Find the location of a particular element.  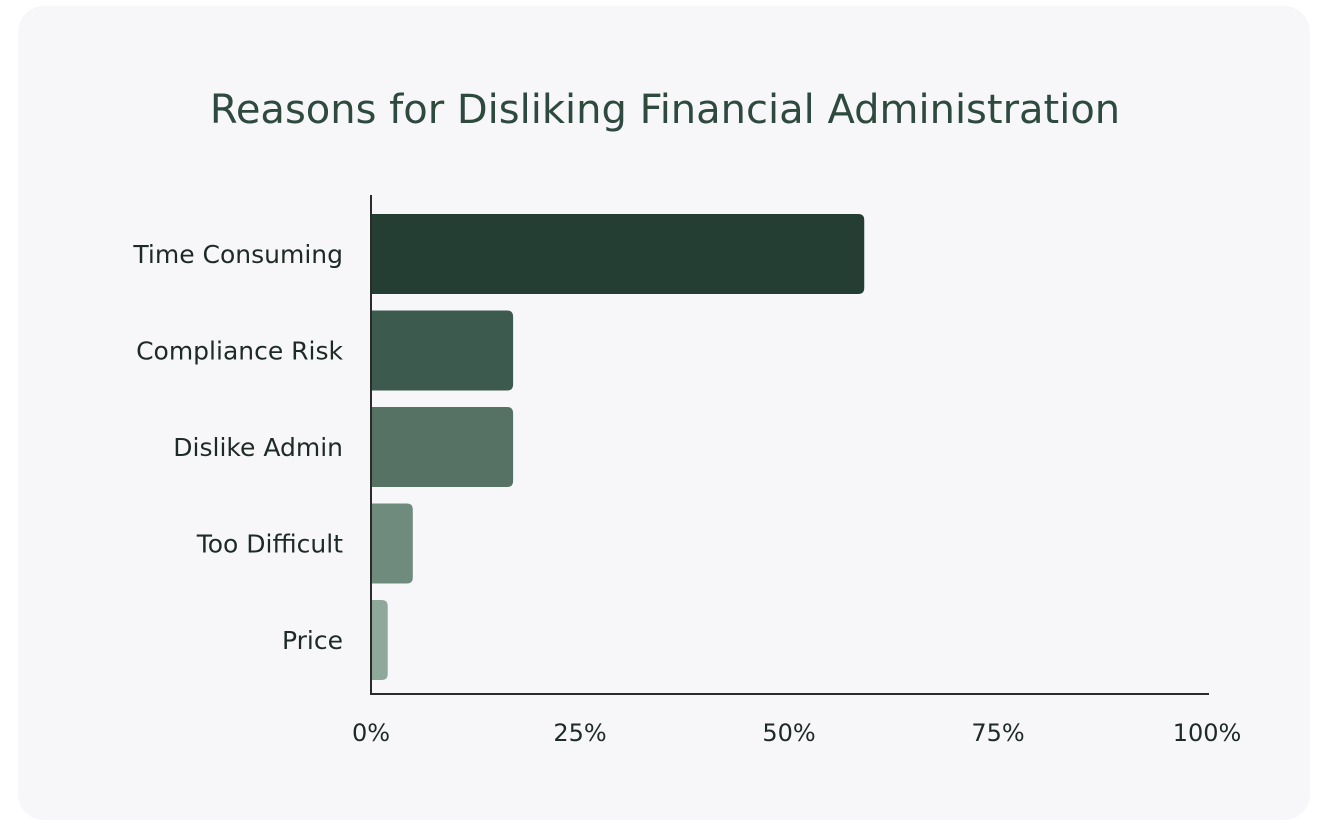

category-label-compliance-risk: Compliance Risk is located at coordinates (239, 351).